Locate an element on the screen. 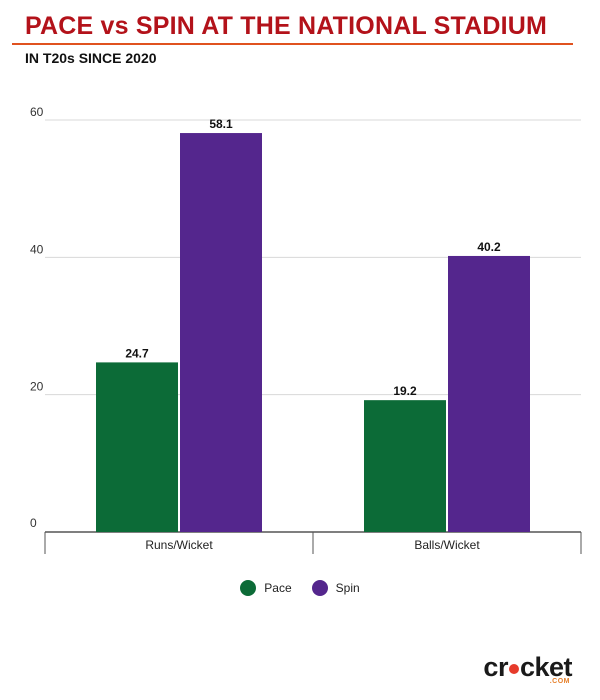 The height and width of the screenshot is (700, 600). title-divider is located at coordinates (292, 44).